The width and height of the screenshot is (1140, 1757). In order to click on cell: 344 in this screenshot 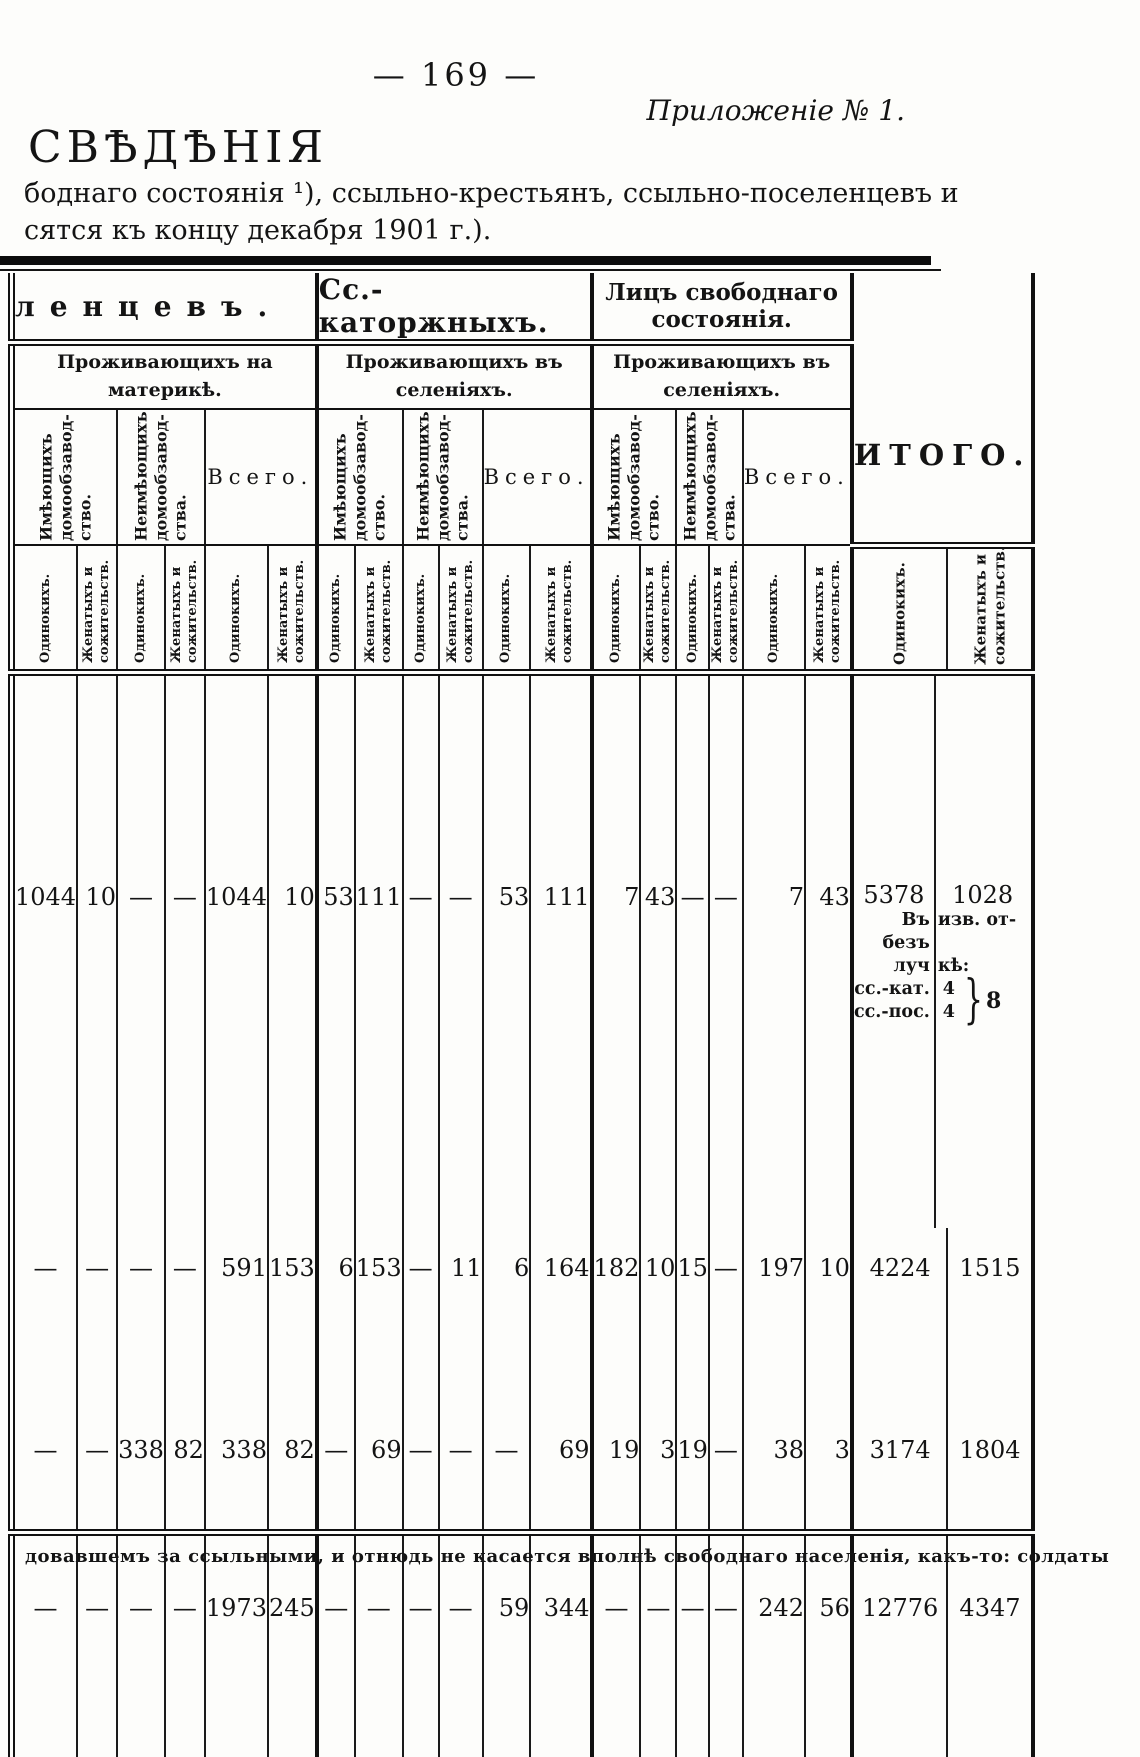, I will do `click(560, 1642)`.